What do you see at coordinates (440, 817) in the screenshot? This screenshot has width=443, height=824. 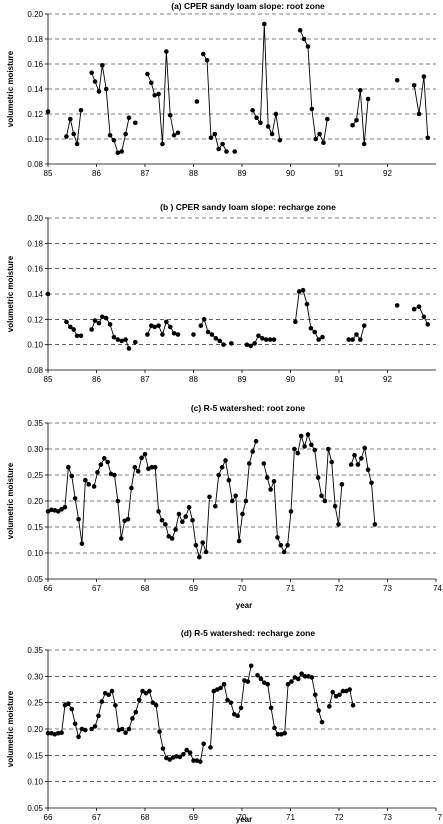 I see `x-tick-label: 7` at bounding box center [440, 817].